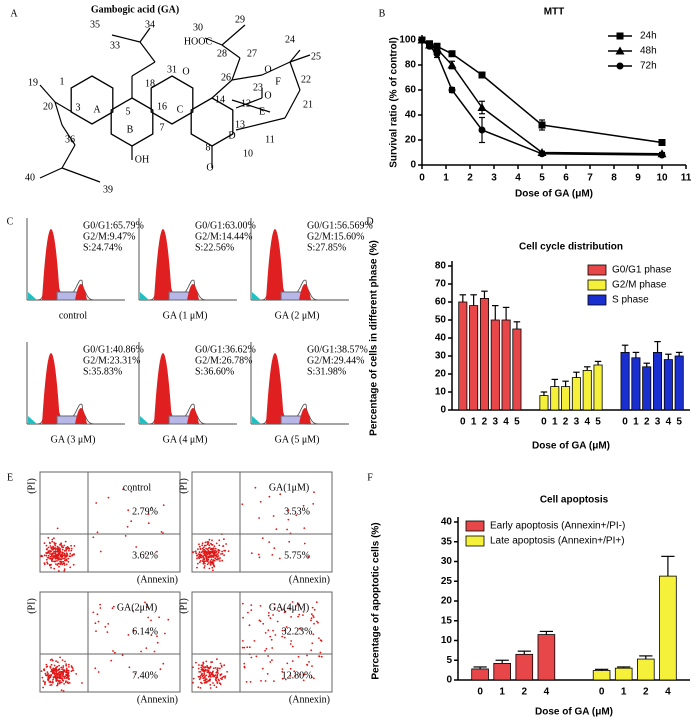 This screenshot has width=696, height=728. I want to click on hist-caption: control, so click(73, 315).